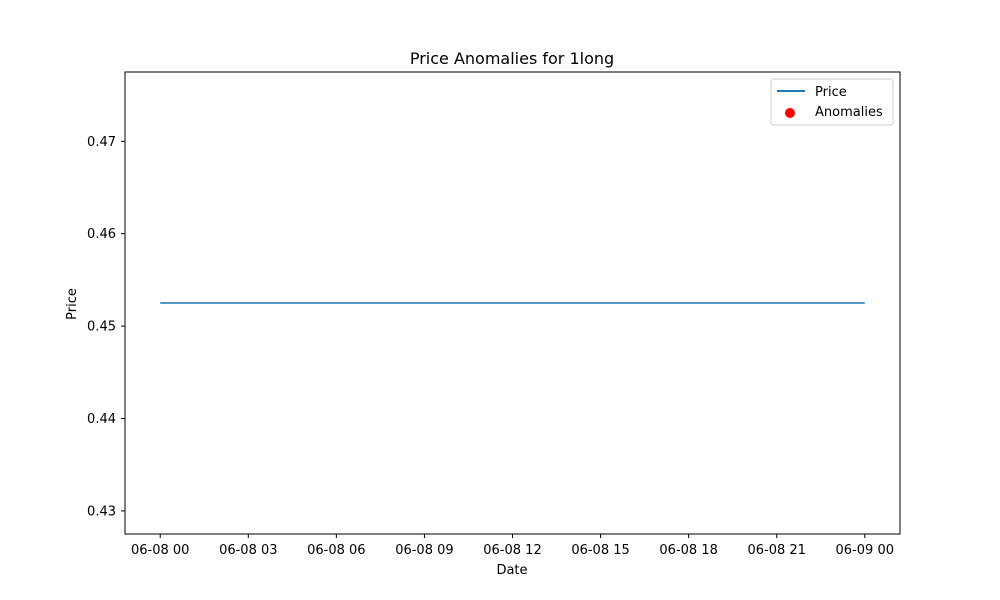 This screenshot has height=600, width=1000. I want to click on x-tick-label: 06-08 09, so click(424, 550).